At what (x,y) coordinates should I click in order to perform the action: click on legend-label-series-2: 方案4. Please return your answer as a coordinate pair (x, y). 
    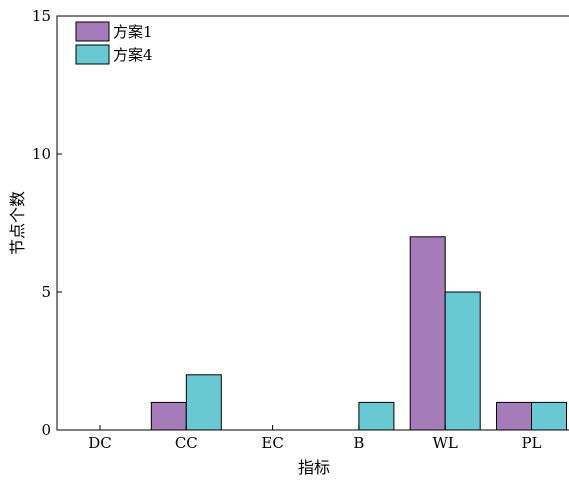
    Looking at the image, I should click on (133, 55).